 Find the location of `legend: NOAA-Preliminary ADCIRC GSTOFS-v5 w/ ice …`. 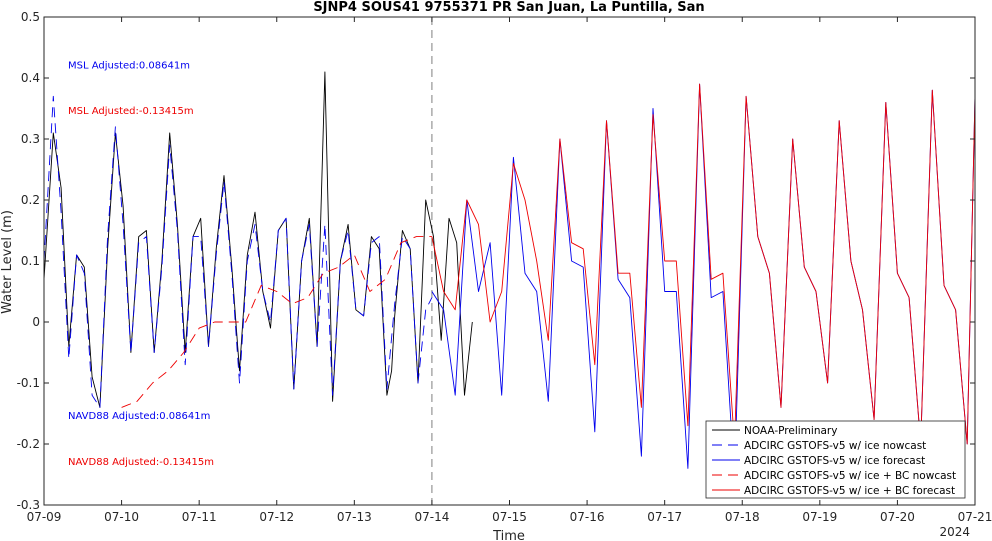

legend: NOAA-Preliminary ADCIRC GSTOFS-v5 w/ ice … is located at coordinates (835, 459).